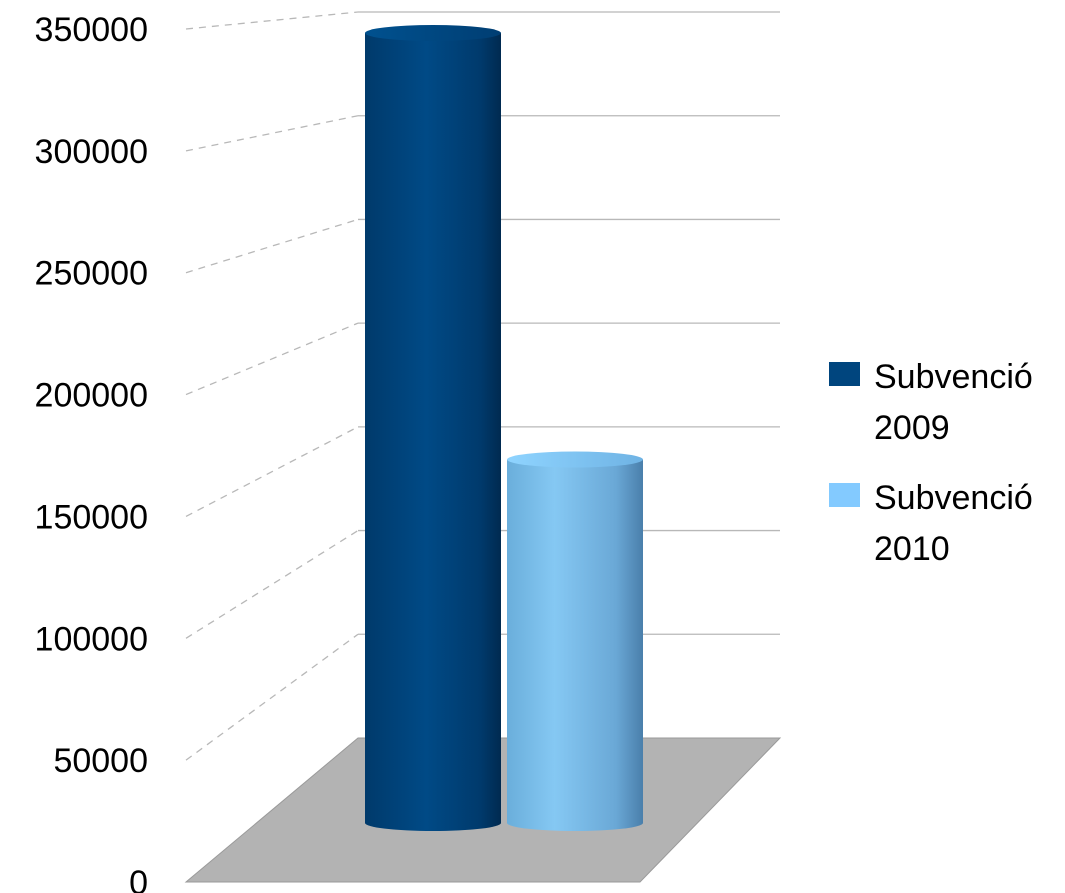  What do you see at coordinates (91, 396) in the screenshot?
I see `y-tick-label: 200000` at bounding box center [91, 396].